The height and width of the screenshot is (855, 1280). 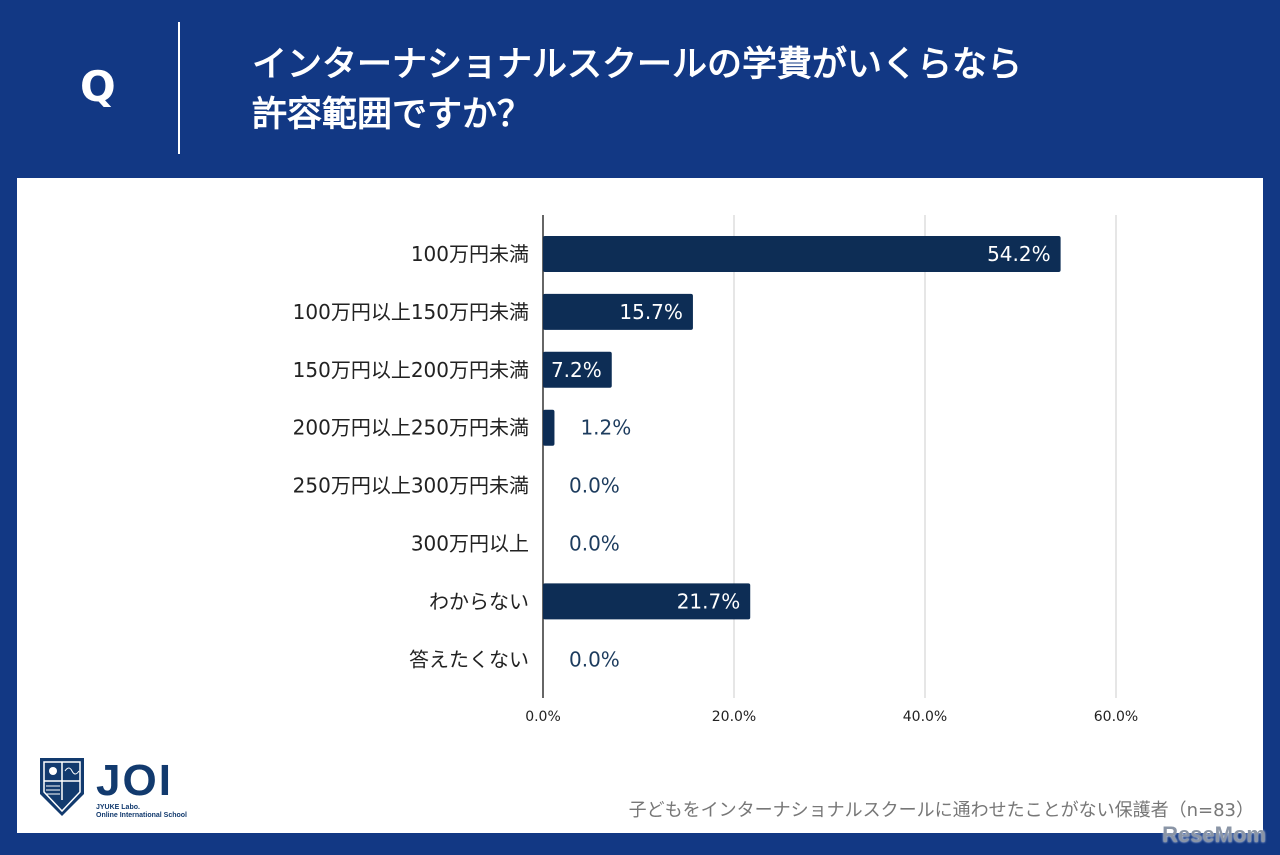 I want to click on x-tick-label: 20.0%, so click(x=734, y=717).